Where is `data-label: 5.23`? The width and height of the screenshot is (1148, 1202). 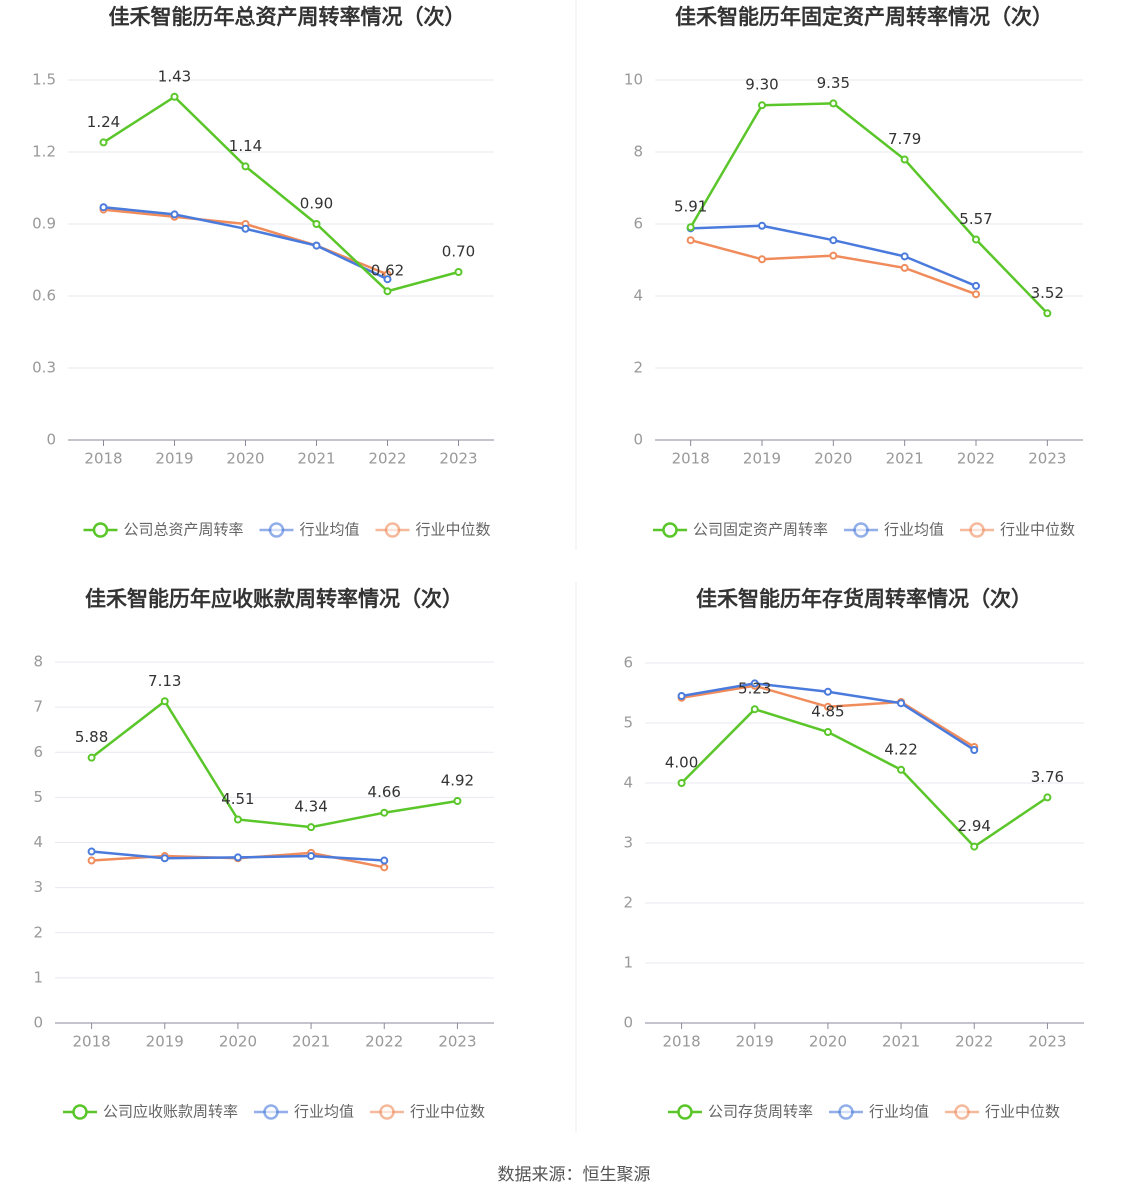 data-label: 5.23 is located at coordinates (754, 689).